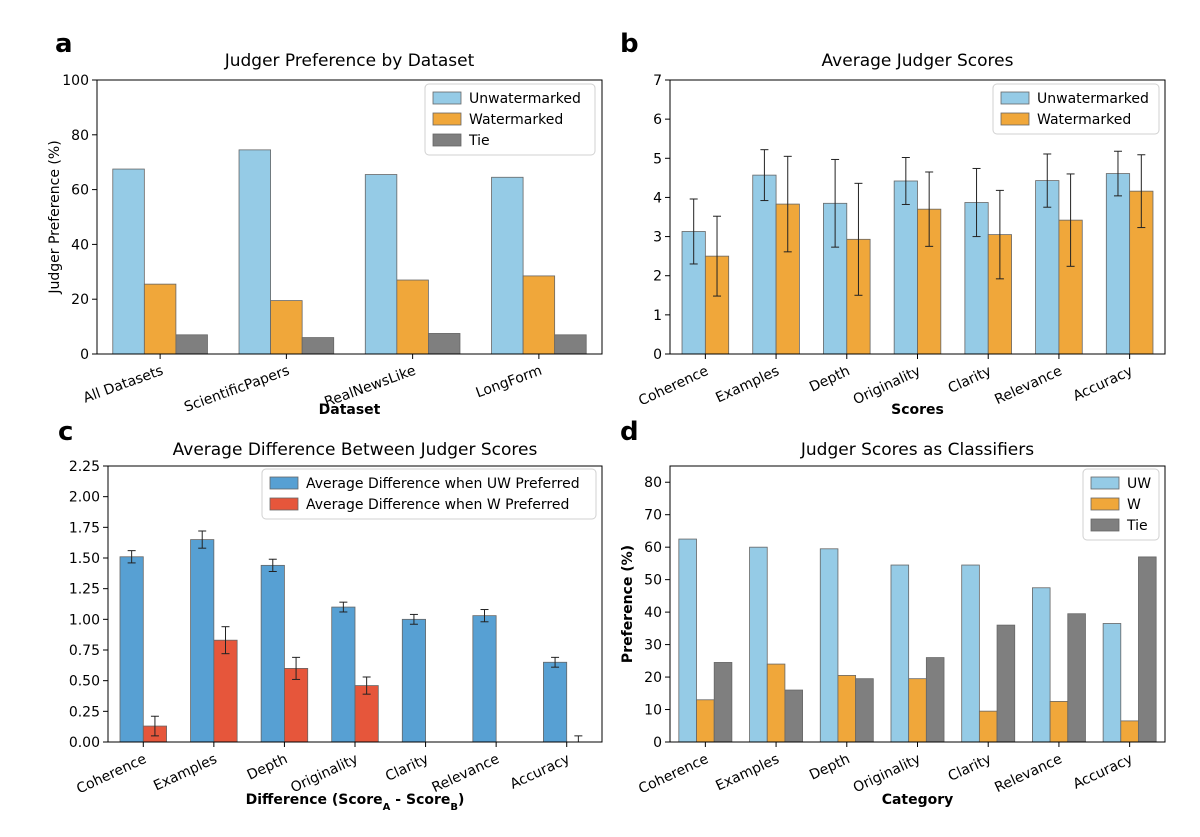  I want to click on bar-w-coherence, so click(705, 721).